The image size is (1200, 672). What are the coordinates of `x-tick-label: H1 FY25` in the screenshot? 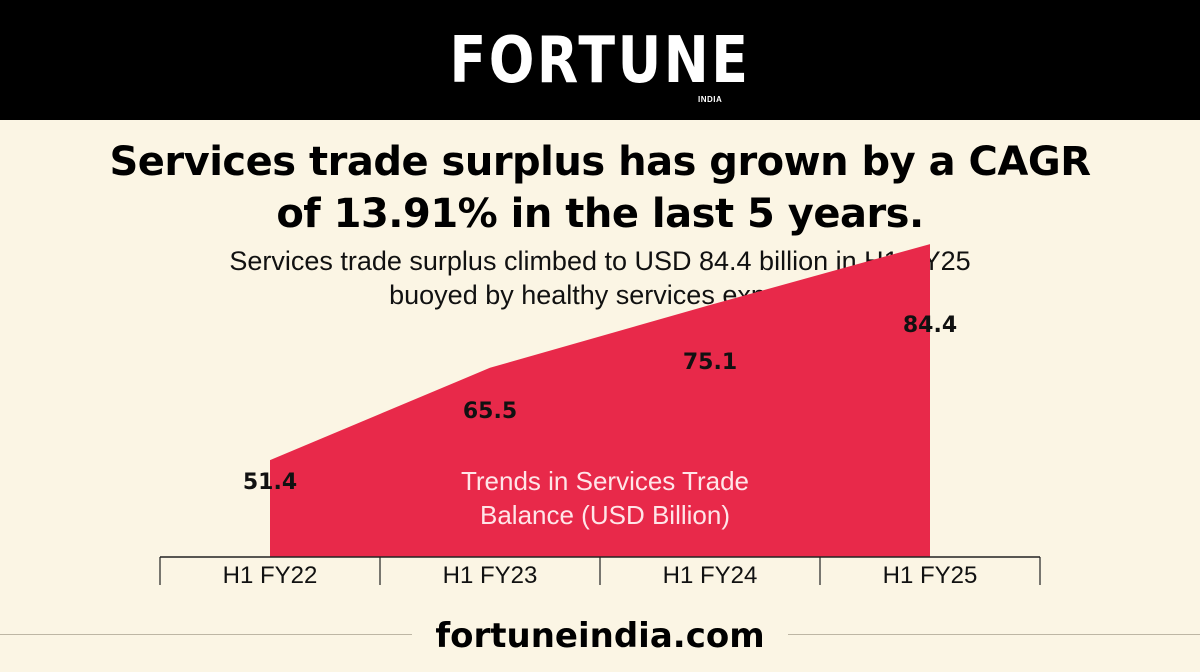 It's located at (930, 575).